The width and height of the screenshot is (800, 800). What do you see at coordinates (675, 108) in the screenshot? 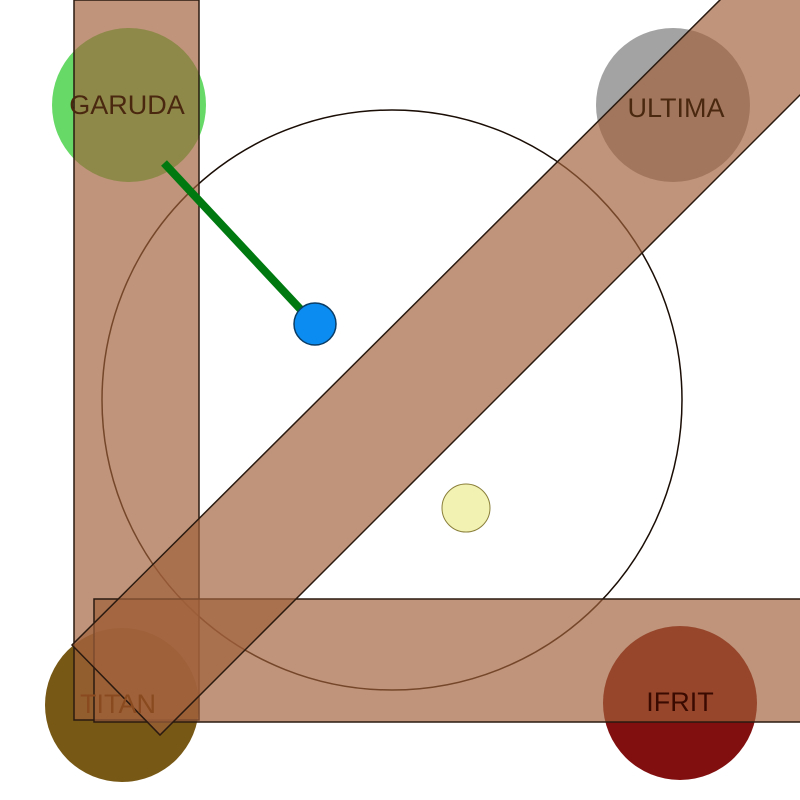
I see `boss-ultima-label: ULTIMA` at bounding box center [675, 108].